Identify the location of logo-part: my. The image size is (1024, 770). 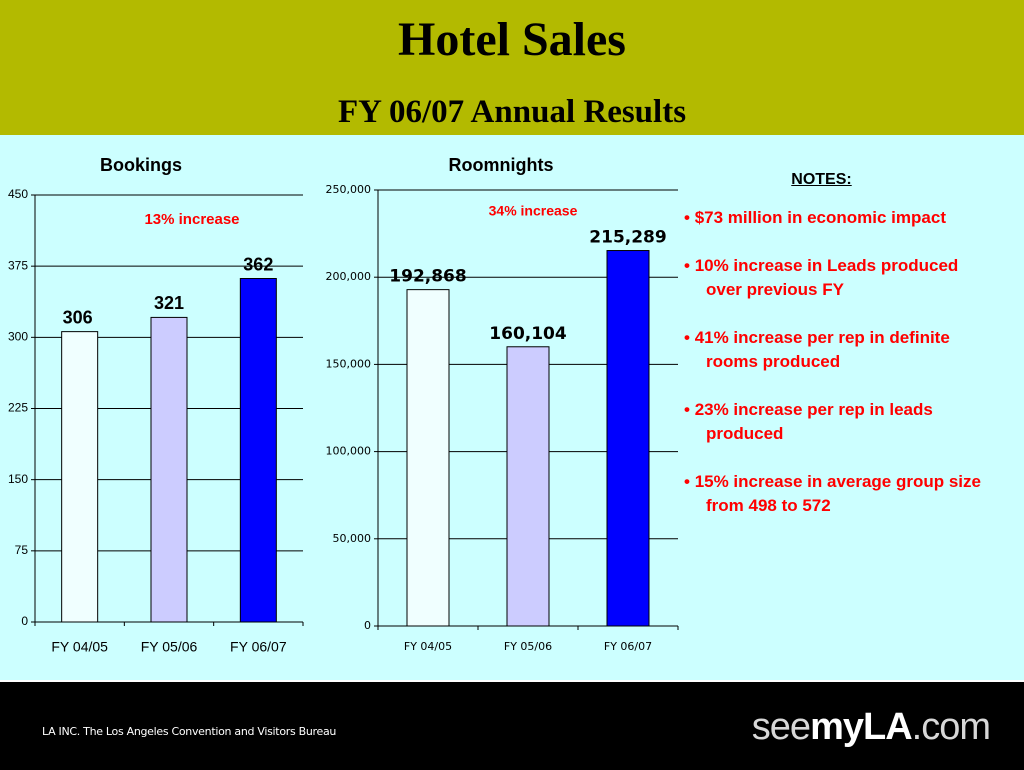
(837, 727).